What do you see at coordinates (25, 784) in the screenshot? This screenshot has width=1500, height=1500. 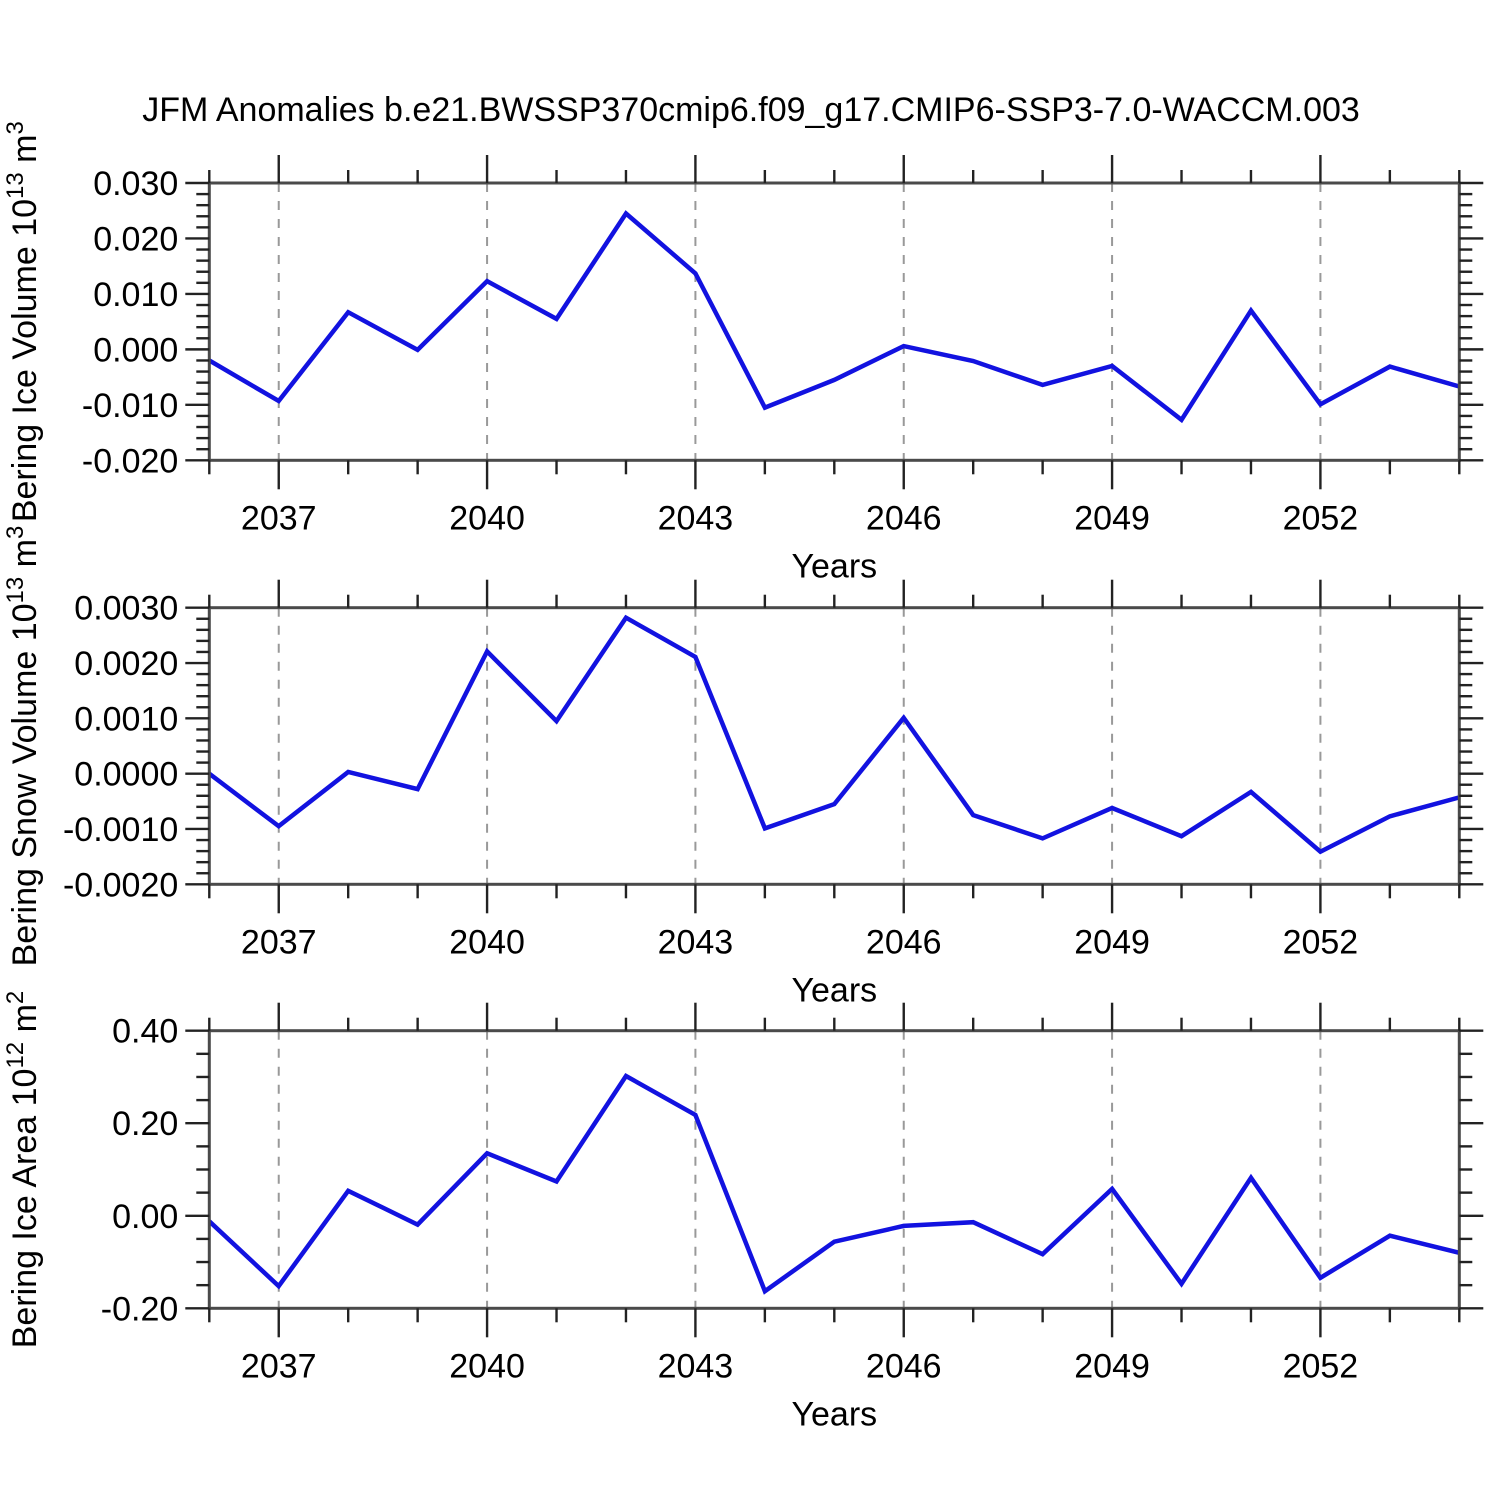 I see `y-axis-title-part: Bering Snow Volume 10` at bounding box center [25, 784].